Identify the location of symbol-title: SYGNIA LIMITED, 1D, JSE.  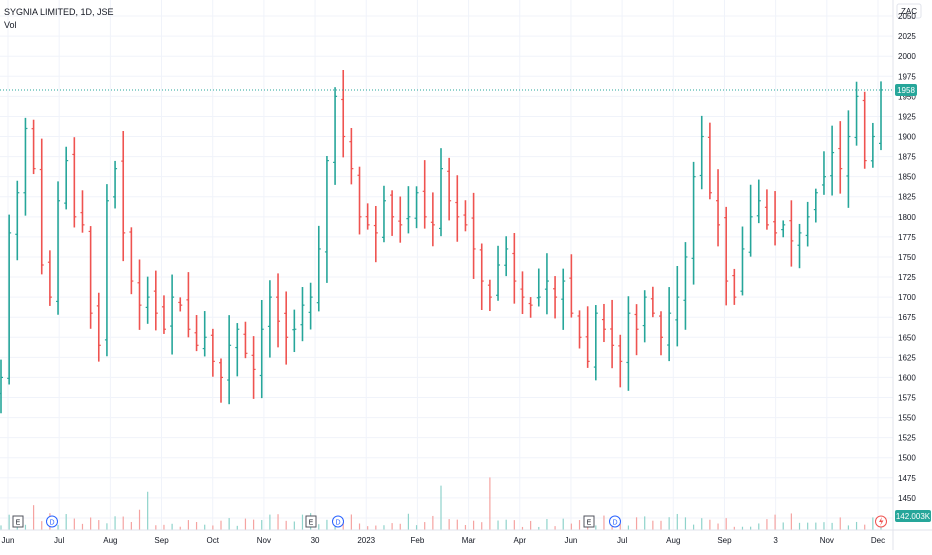
(59, 12).